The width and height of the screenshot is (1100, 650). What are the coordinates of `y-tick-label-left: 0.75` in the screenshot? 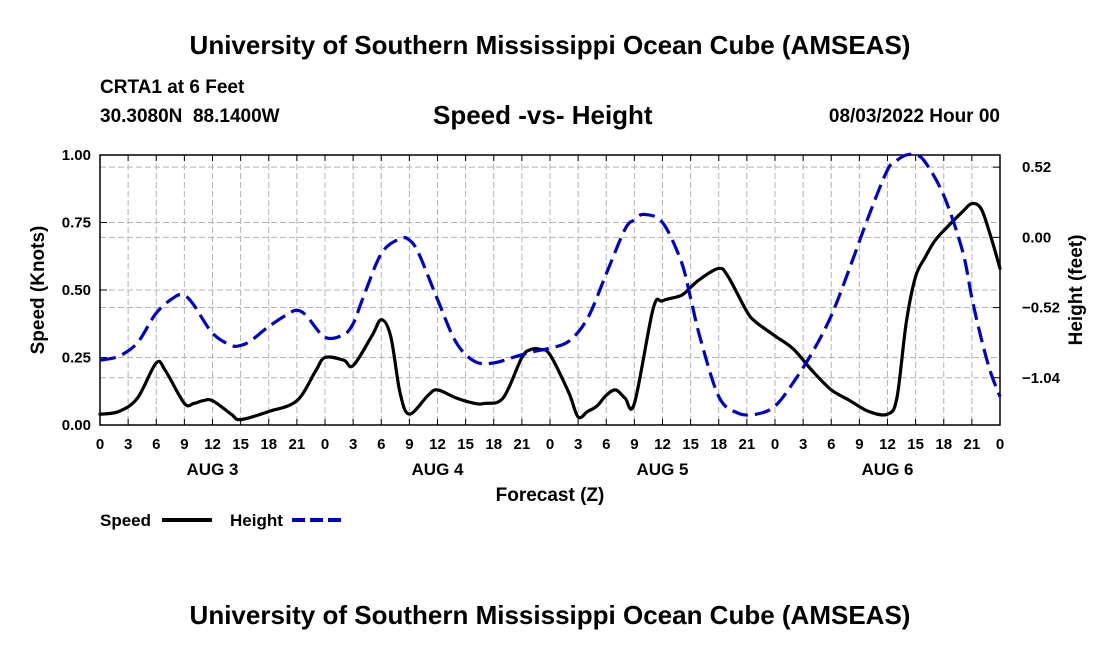 It's located at (76, 223).